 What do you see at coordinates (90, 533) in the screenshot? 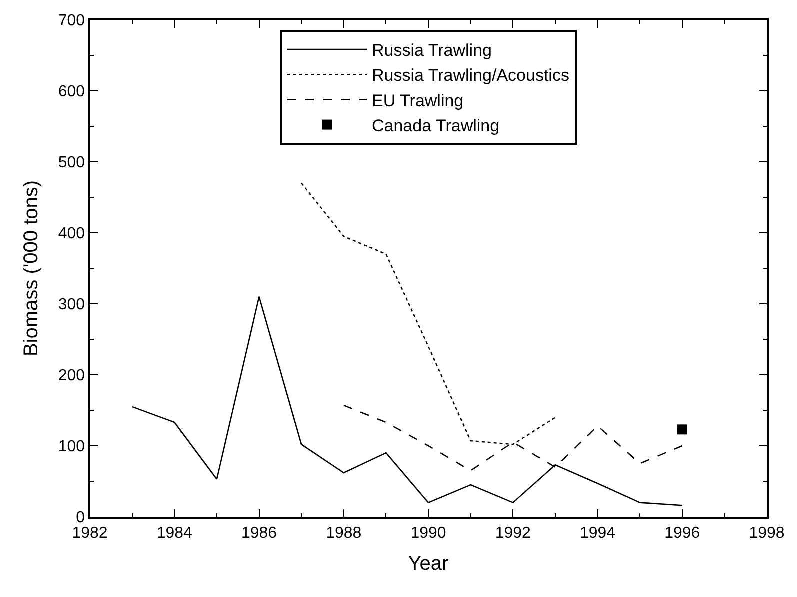
I see `x-tick-label: 1982` at bounding box center [90, 533].